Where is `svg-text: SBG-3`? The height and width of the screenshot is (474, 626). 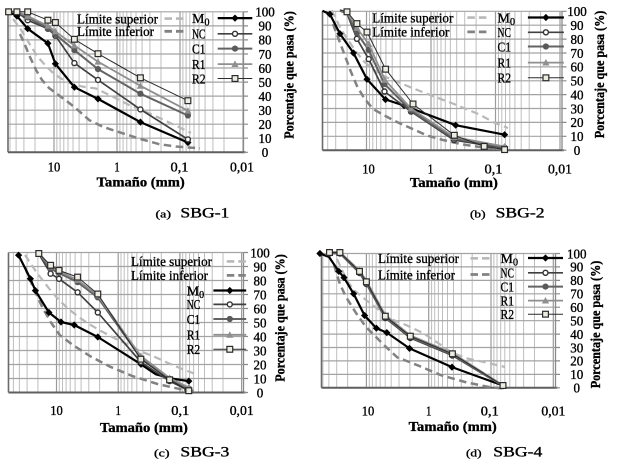
svg-text: SBG-3 is located at coordinates (204, 453).